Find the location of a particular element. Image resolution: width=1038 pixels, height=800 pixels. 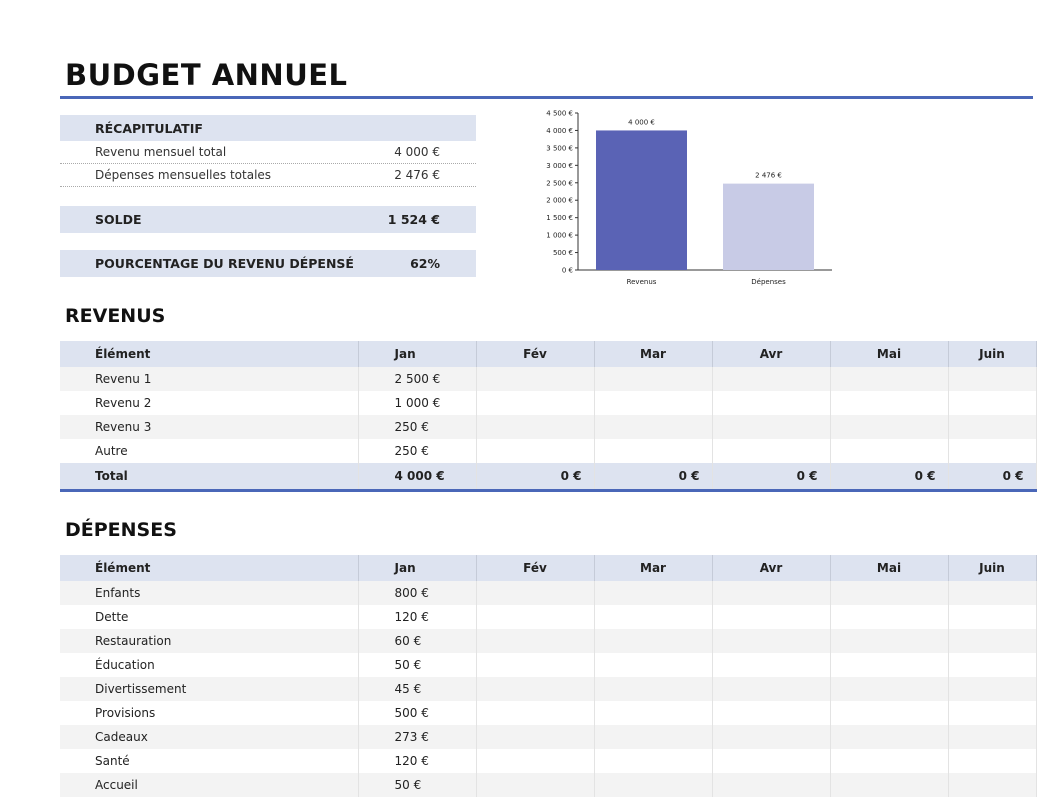

column-header: Avr is located at coordinates (771, 354).